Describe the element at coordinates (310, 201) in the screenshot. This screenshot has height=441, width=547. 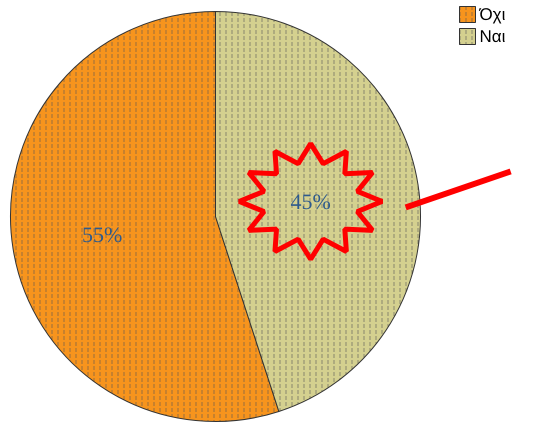
I see `data-label: 45%` at that location.